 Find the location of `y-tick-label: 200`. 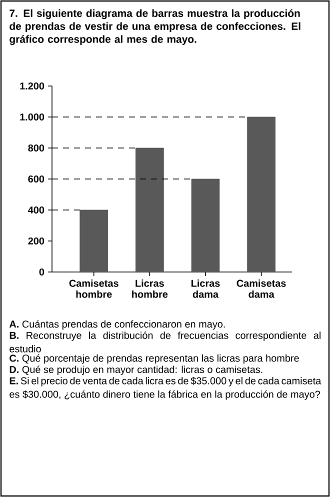

y-tick-label: 200 is located at coordinates (36, 241).